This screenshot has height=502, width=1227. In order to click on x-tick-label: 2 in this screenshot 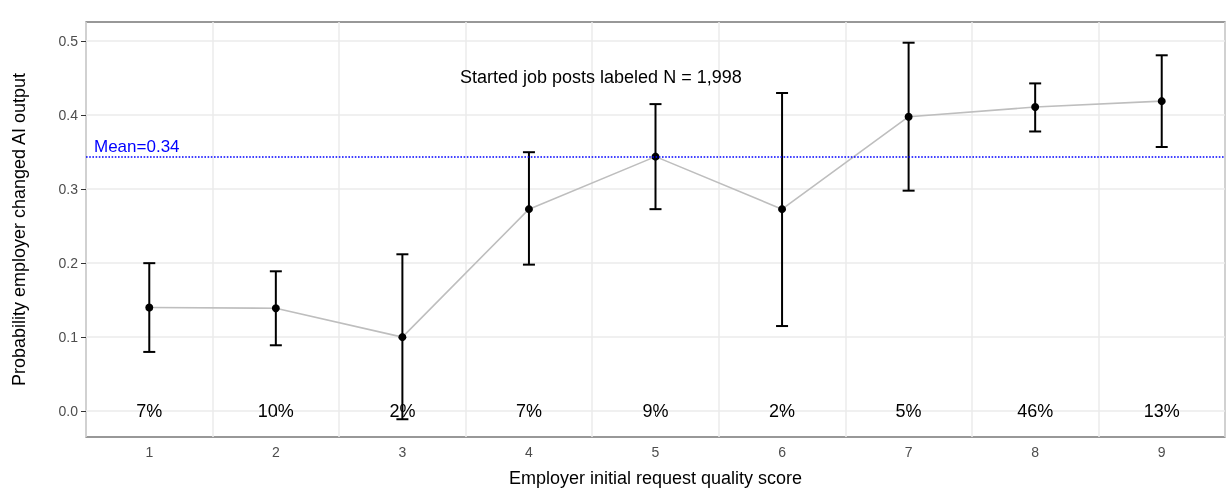, I will do `click(275, 452)`.